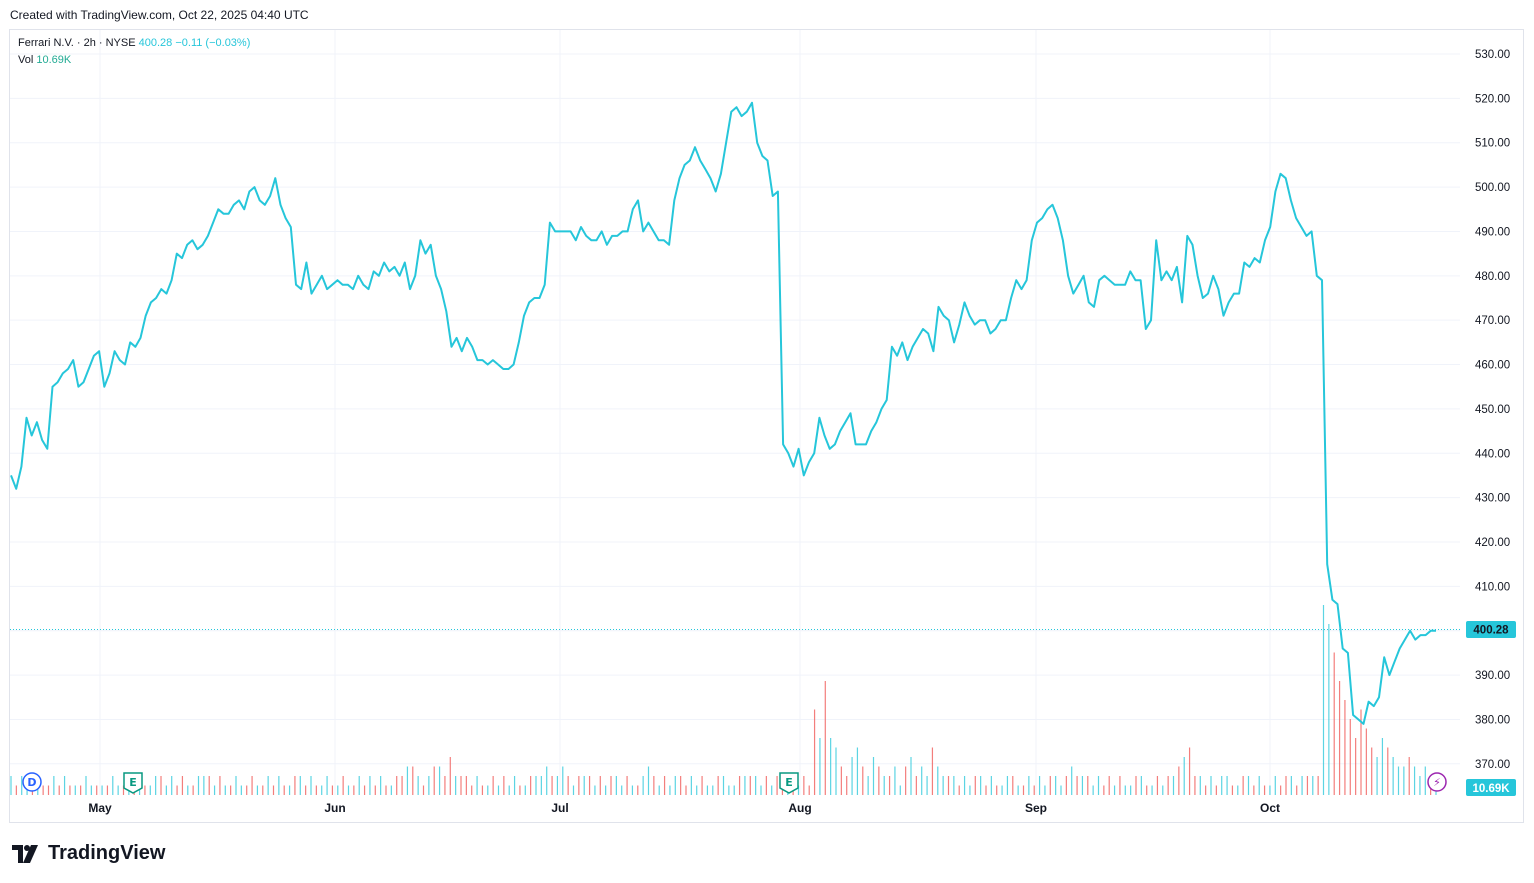 Image resolution: width=1534 pixels, height=883 pixels. Describe the element at coordinates (1492, 676) in the screenshot. I see `y-tick-label: 390.00` at that location.